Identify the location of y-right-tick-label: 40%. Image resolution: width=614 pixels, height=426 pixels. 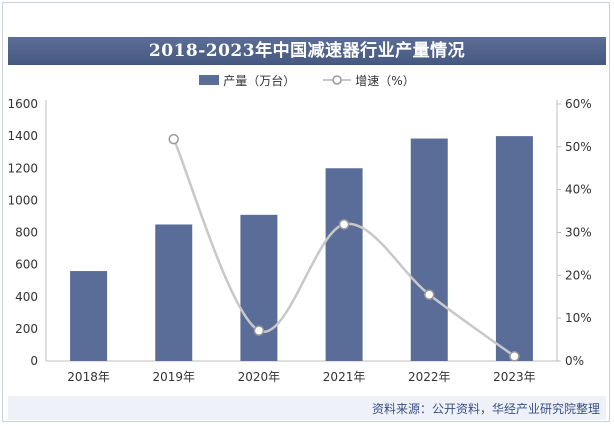
(578, 190).